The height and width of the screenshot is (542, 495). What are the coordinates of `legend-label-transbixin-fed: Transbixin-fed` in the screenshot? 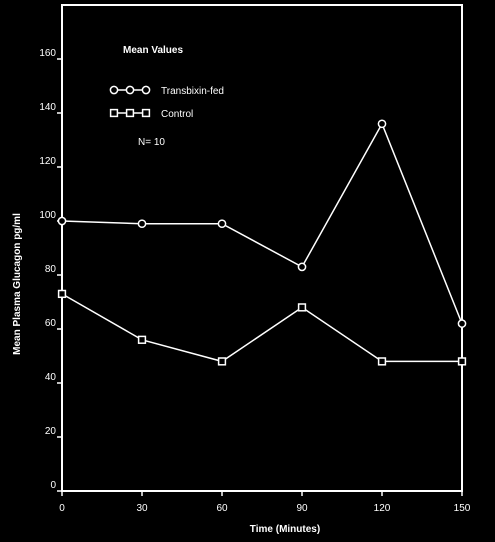 It's located at (192, 91).